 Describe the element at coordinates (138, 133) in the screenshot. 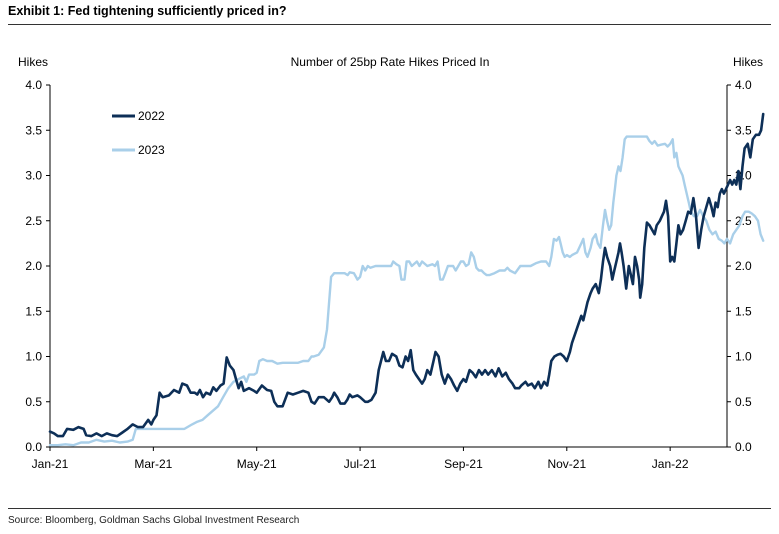

I see `legend: 2022 2023` at that location.